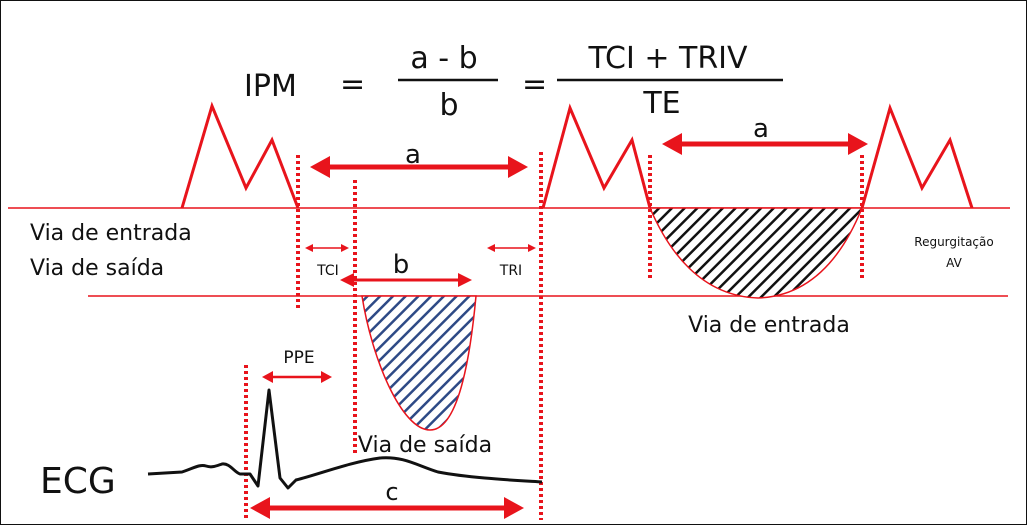 This screenshot has height=525, width=1027. What do you see at coordinates (78, 481) in the screenshot?
I see `label-ecg: ECG` at bounding box center [78, 481].